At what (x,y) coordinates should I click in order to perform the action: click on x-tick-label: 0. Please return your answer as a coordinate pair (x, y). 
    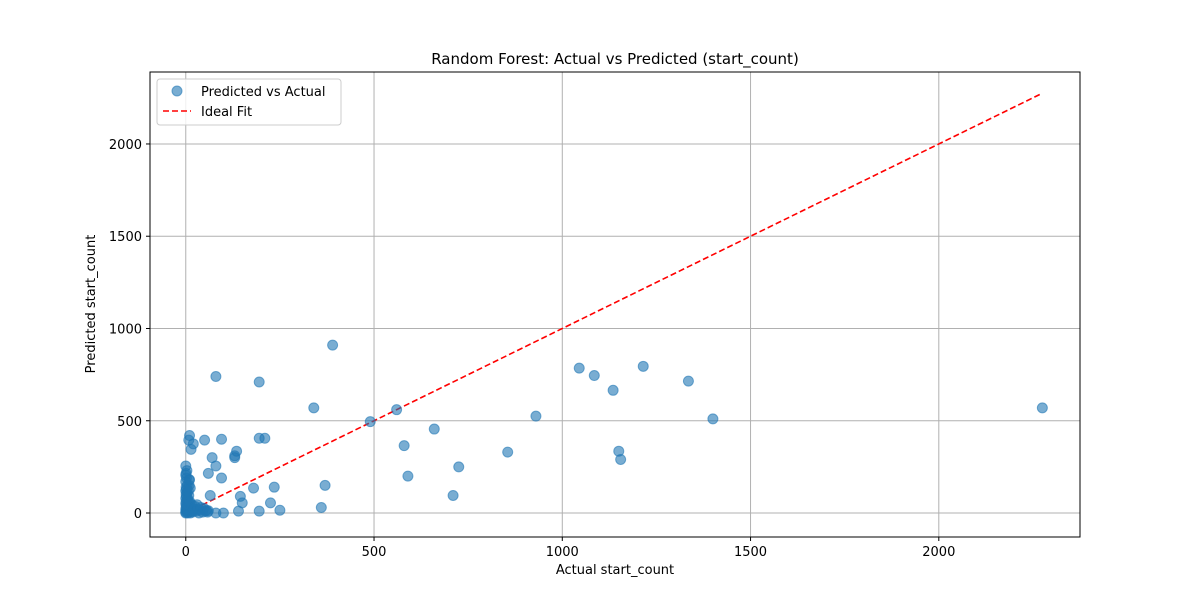
    Looking at the image, I should click on (186, 552).